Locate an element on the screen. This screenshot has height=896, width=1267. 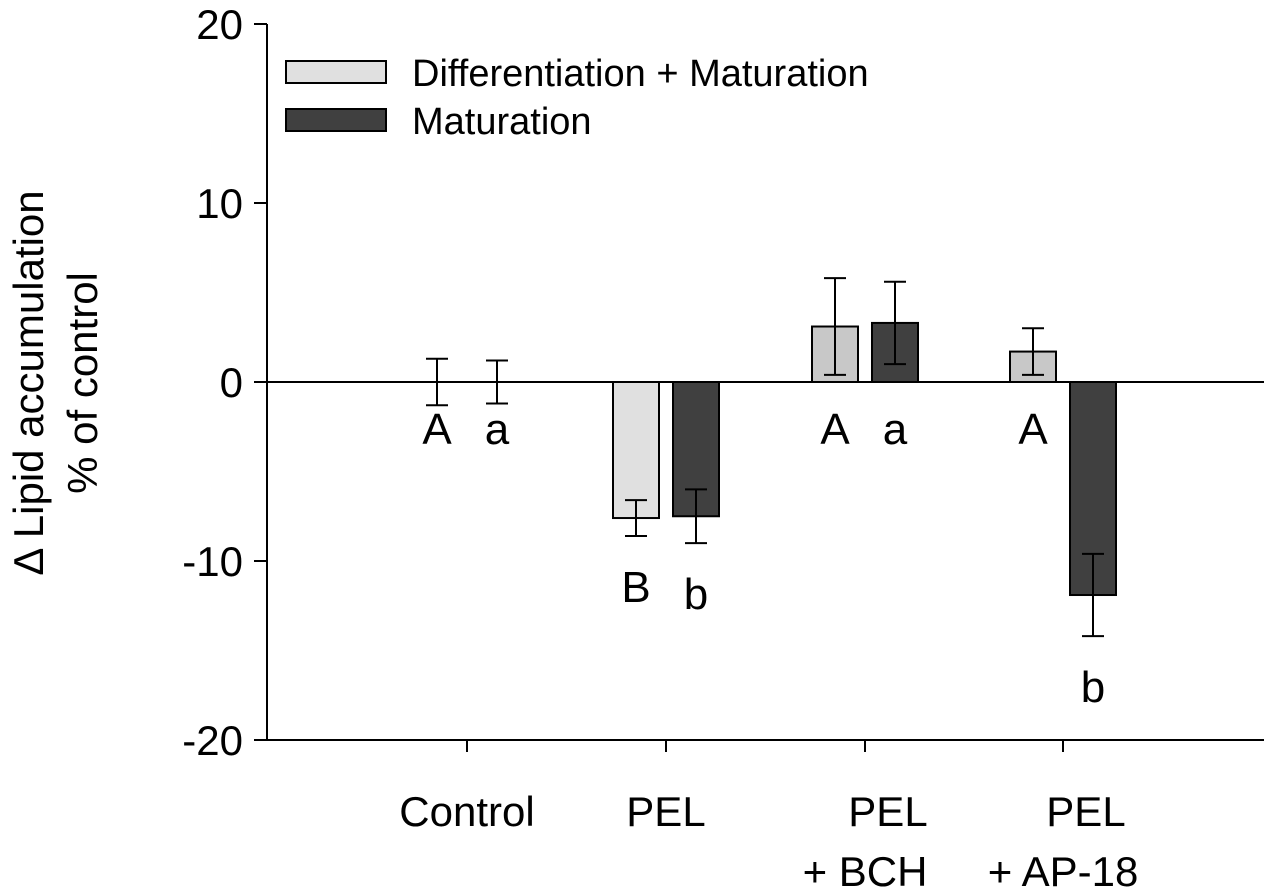
legend-label: Maturation is located at coordinates (502, 122).